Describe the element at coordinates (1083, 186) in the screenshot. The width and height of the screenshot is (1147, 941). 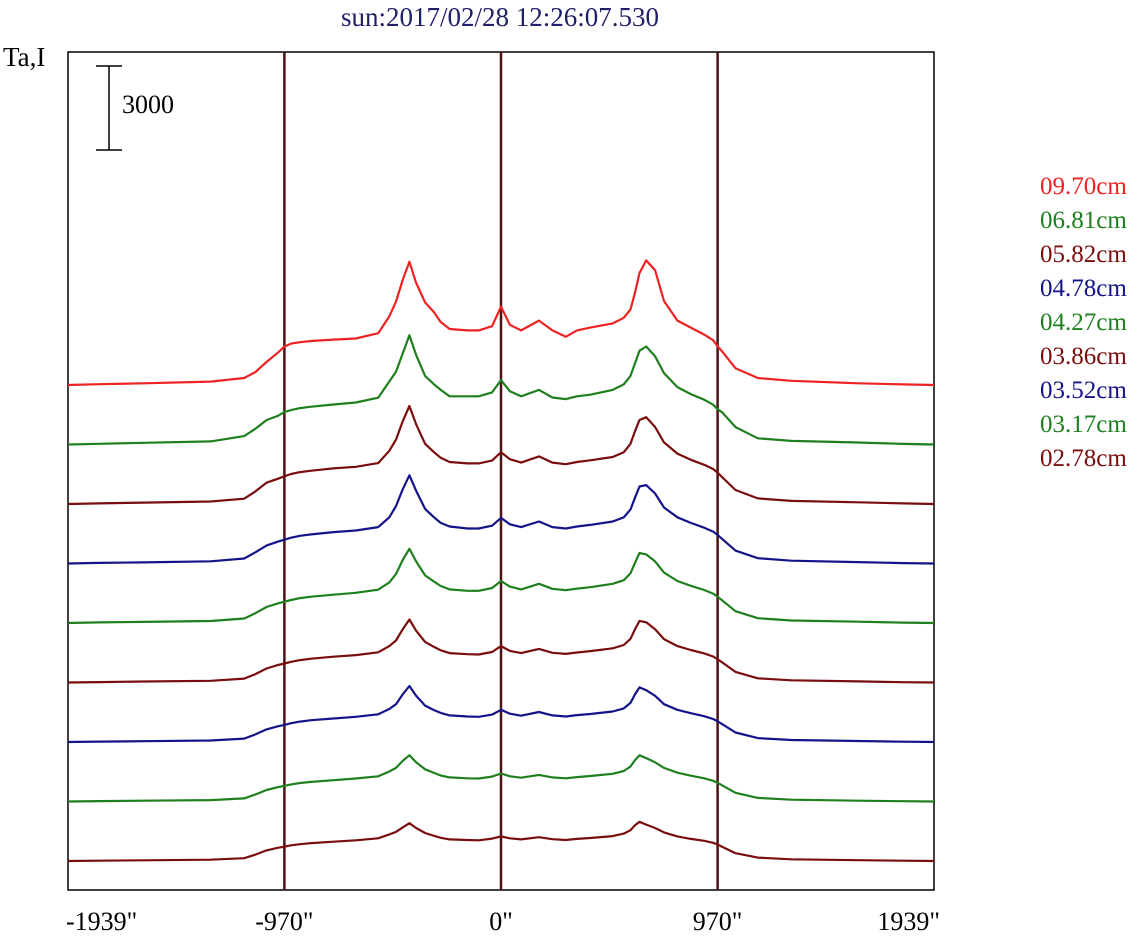
I see `legend-item: 09.70cm` at that location.